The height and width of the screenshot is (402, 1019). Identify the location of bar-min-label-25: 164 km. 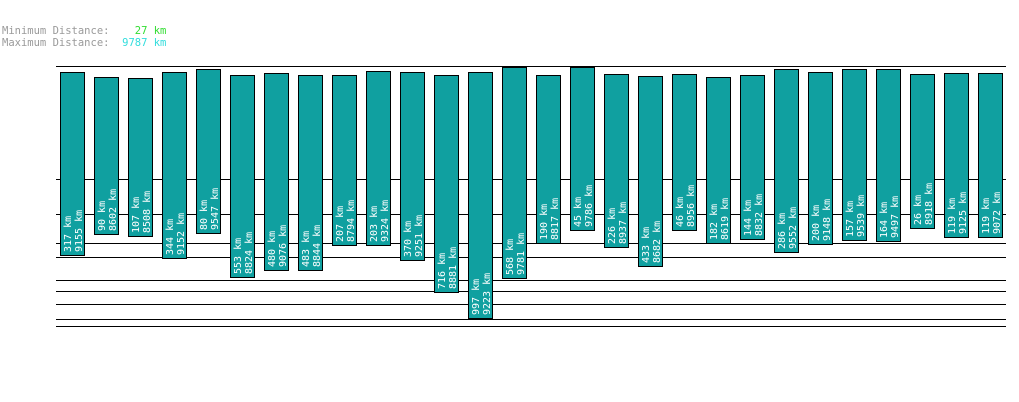
(884, 220).